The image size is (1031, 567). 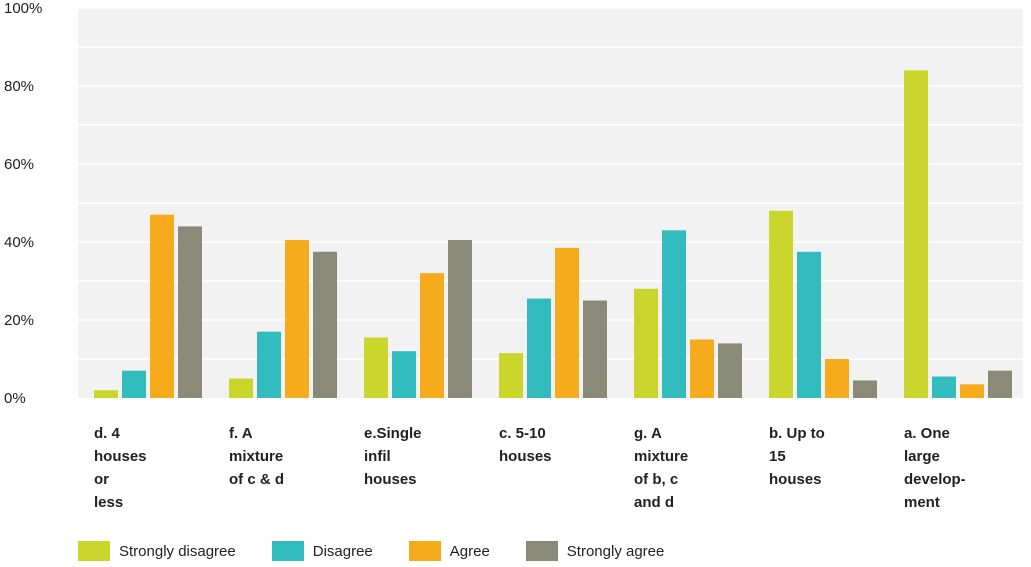 I want to click on x-category-label: f. A, so click(x=241, y=433).